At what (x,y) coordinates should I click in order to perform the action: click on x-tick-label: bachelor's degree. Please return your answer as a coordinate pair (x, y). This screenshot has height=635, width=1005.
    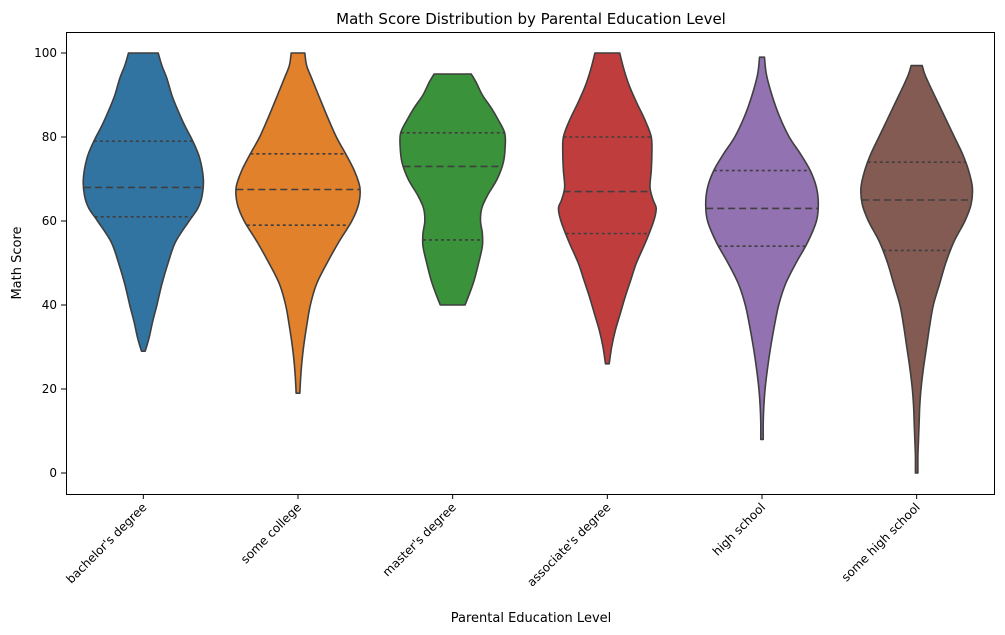
    Looking at the image, I should click on (106, 543).